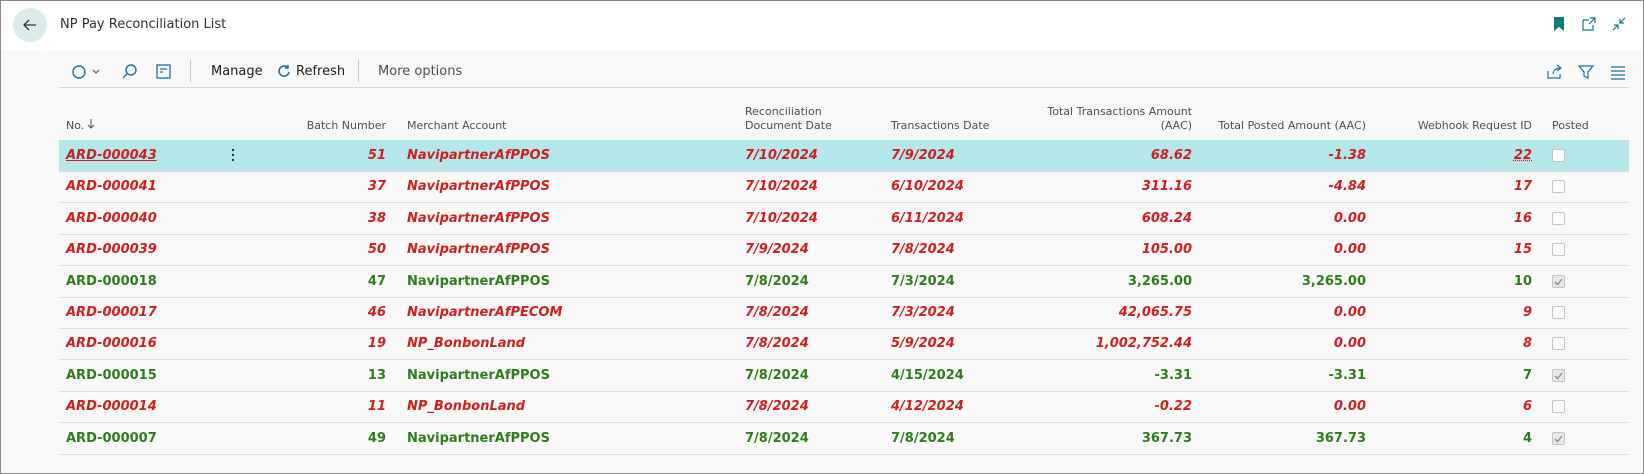 Image resolution: width=1644 pixels, height=474 pixels. Describe the element at coordinates (1159, 281) in the screenshot. I see `cell-total-transactions-amount: 3,265.00` at that location.